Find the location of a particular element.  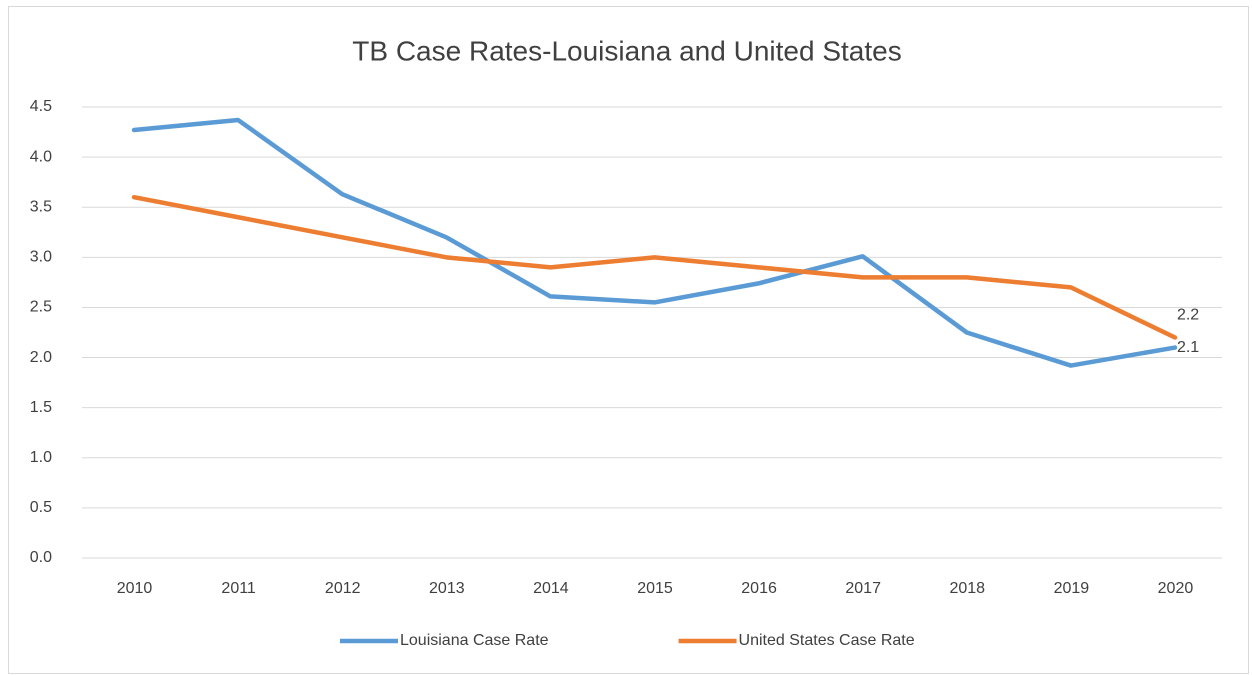

data-label: 2.1 is located at coordinates (1188, 347).